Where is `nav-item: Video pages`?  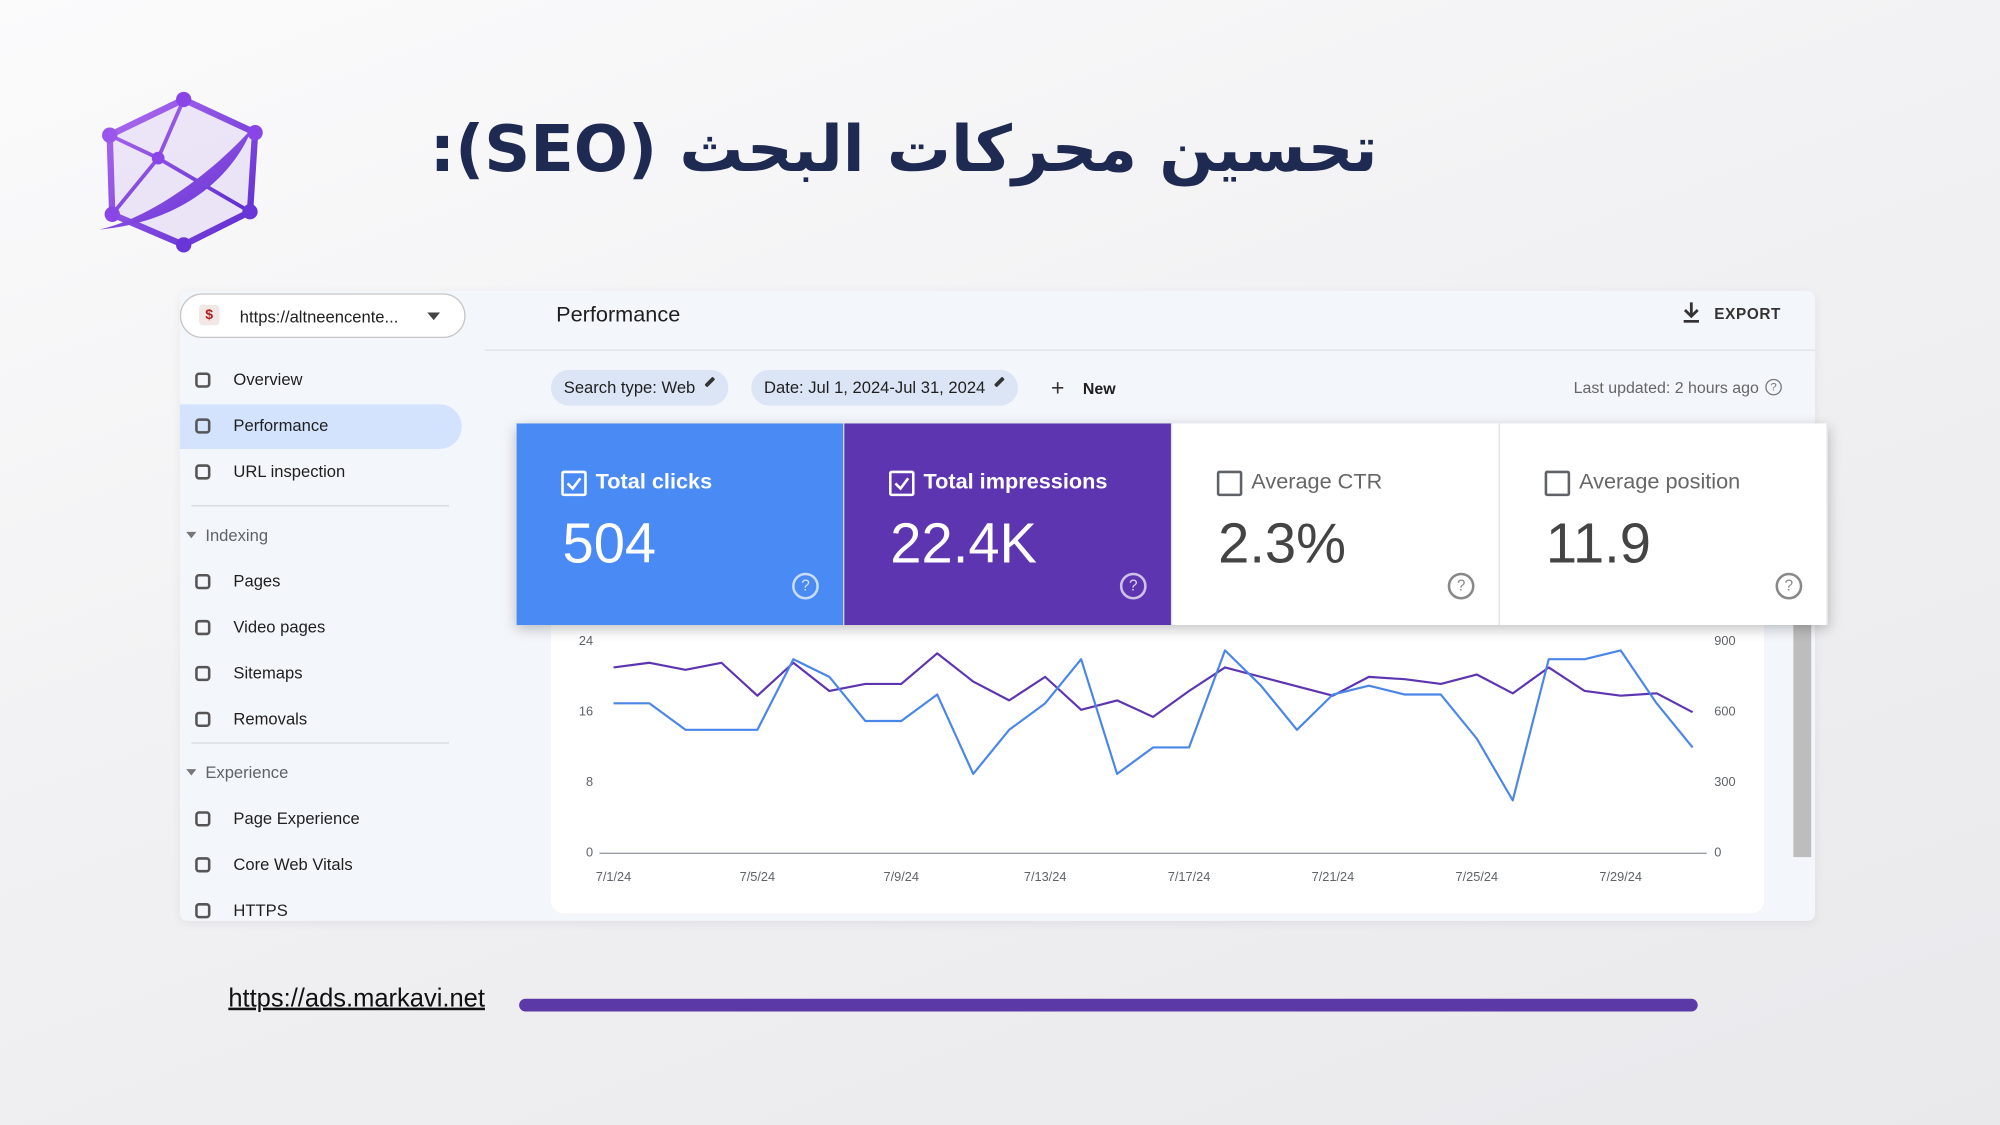
nav-item: Video pages is located at coordinates (279, 627).